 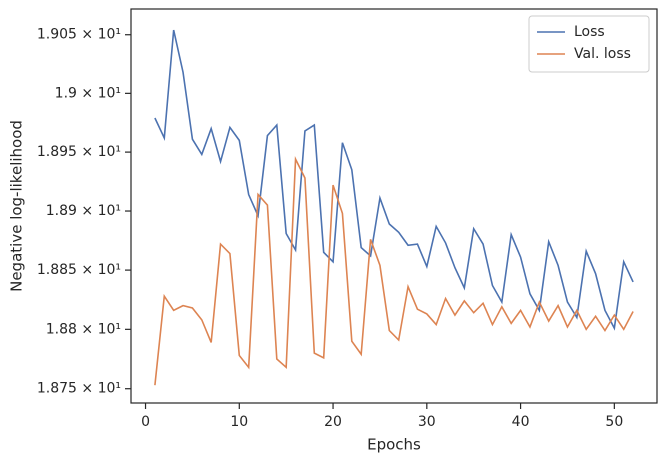 What do you see at coordinates (589, 32) in the screenshot?
I see `legend-label: Loss` at bounding box center [589, 32].